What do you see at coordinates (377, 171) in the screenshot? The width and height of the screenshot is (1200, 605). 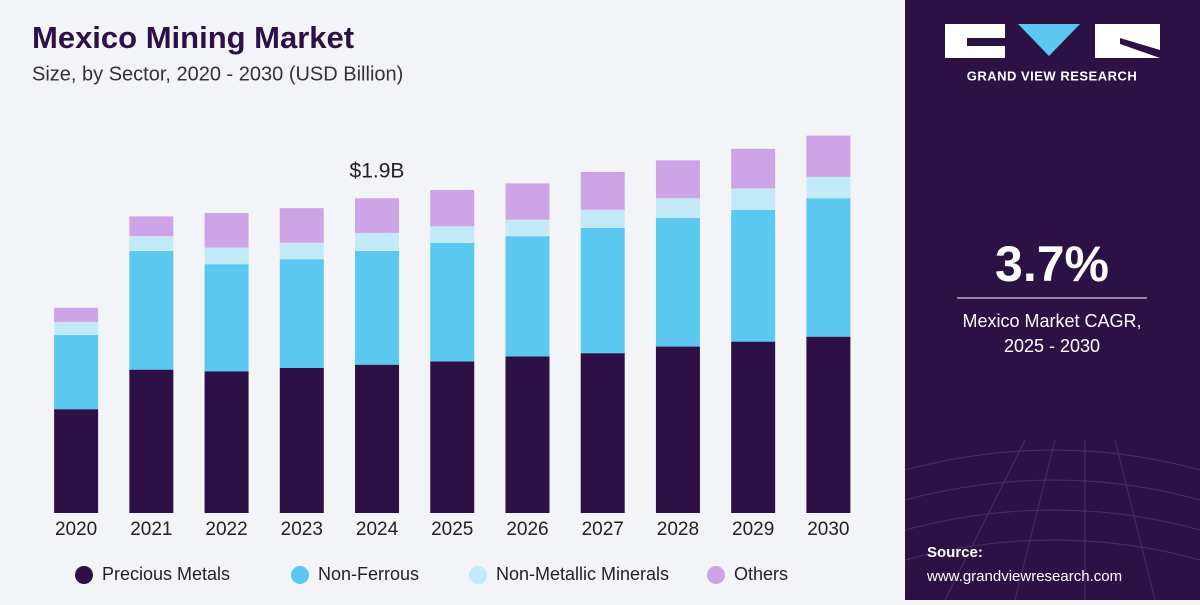 I see `annotation: $1.9B` at bounding box center [377, 171].